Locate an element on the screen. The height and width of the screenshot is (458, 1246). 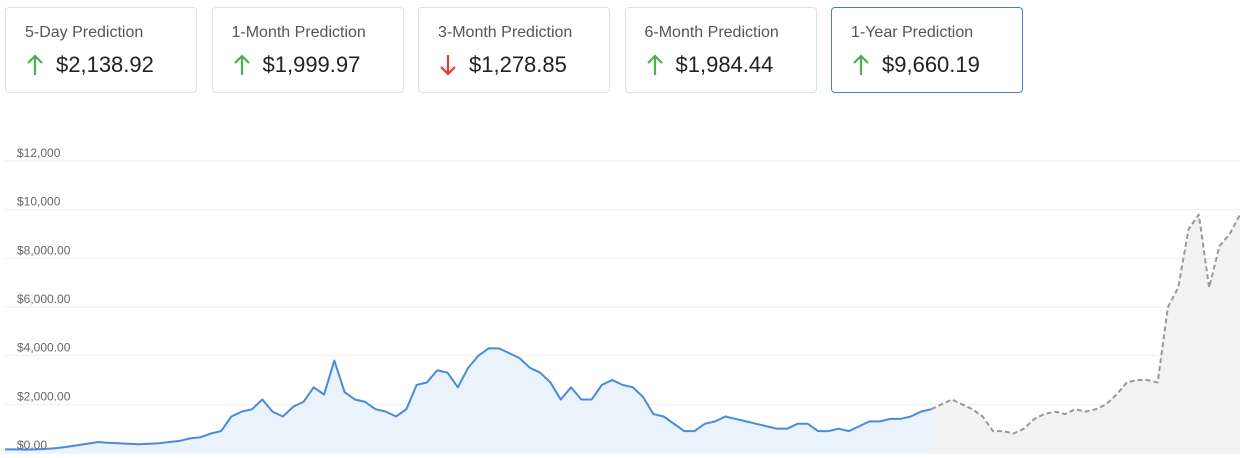
card-value: $1,984.44 is located at coordinates (724, 64).